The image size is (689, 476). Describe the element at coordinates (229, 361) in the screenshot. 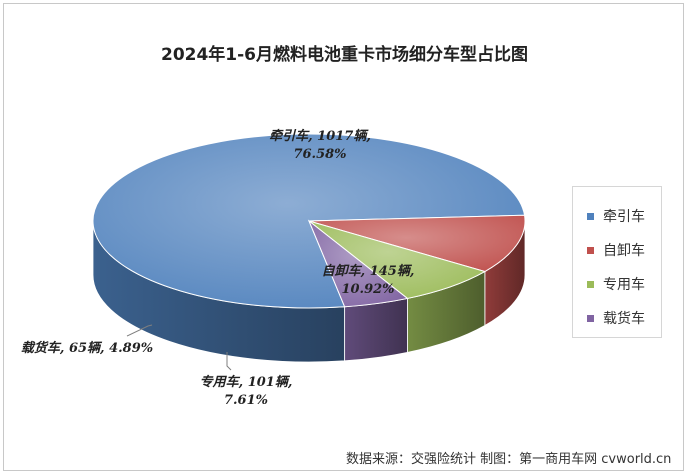

I see `leader-line-special` at that location.